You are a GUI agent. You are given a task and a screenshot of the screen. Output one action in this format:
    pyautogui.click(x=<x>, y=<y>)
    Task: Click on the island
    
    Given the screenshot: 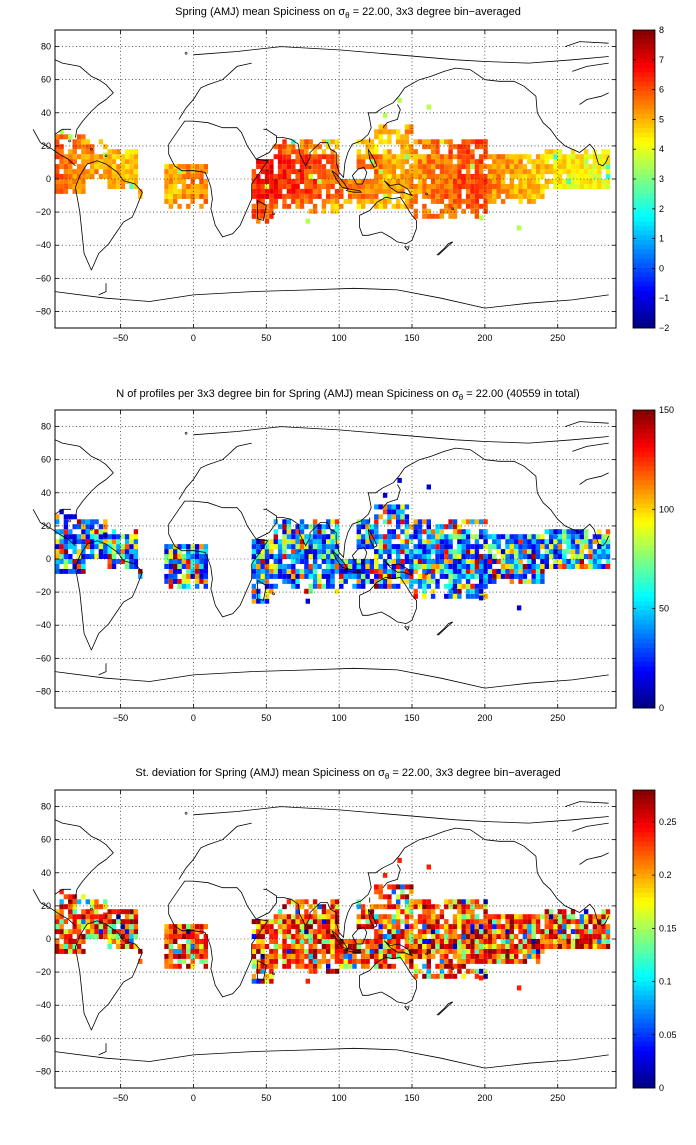 What is the action you would take?
    pyautogui.click(x=91, y=529)
    